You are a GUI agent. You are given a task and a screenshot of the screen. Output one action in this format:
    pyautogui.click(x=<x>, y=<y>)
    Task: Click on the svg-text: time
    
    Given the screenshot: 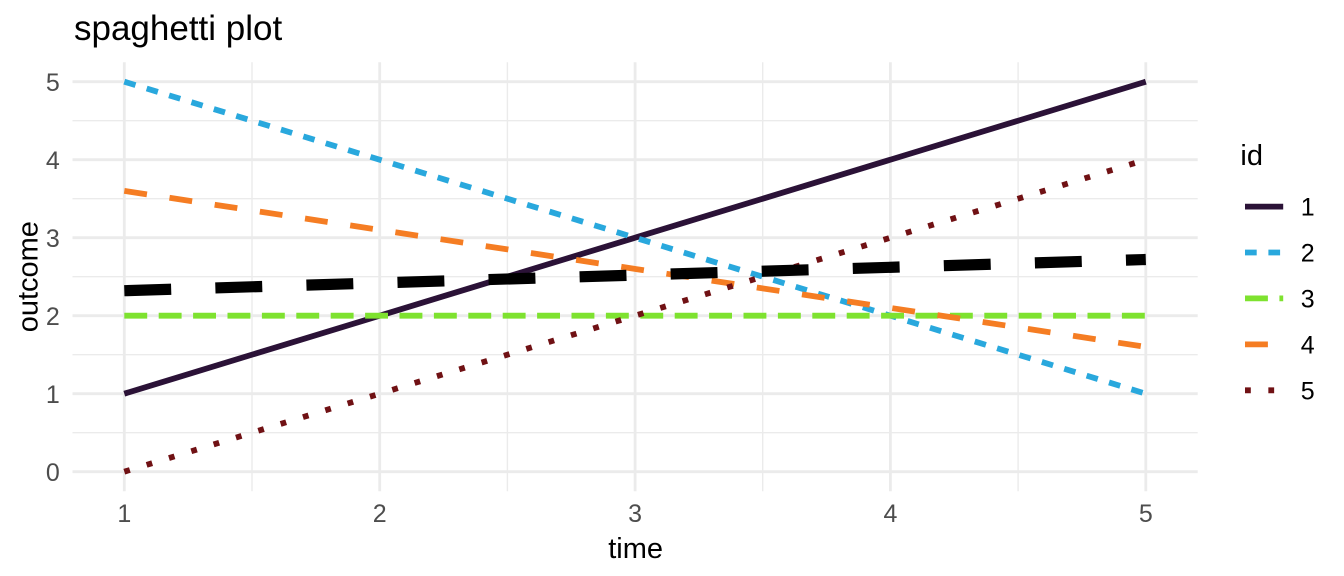 What is the action you would take?
    pyautogui.click(x=635, y=549)
    